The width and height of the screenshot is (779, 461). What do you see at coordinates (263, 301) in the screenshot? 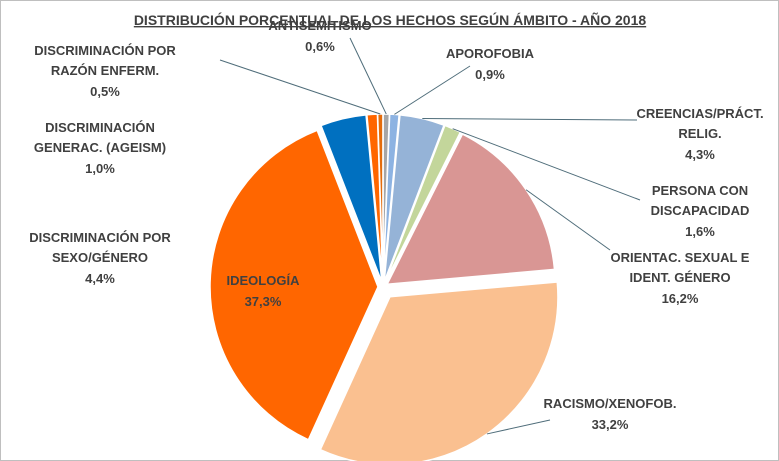
I see `slice-value-label: 37,3%` at bounding box center [263, 301].